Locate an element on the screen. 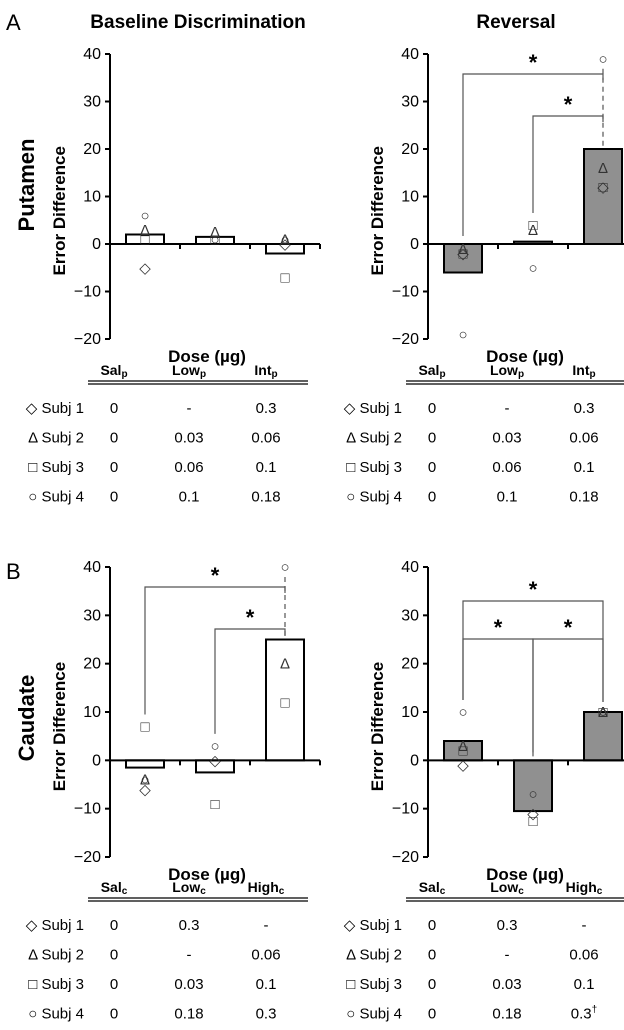  table-row-label: Δ Subj 2 is located at coordinates (56, 438).